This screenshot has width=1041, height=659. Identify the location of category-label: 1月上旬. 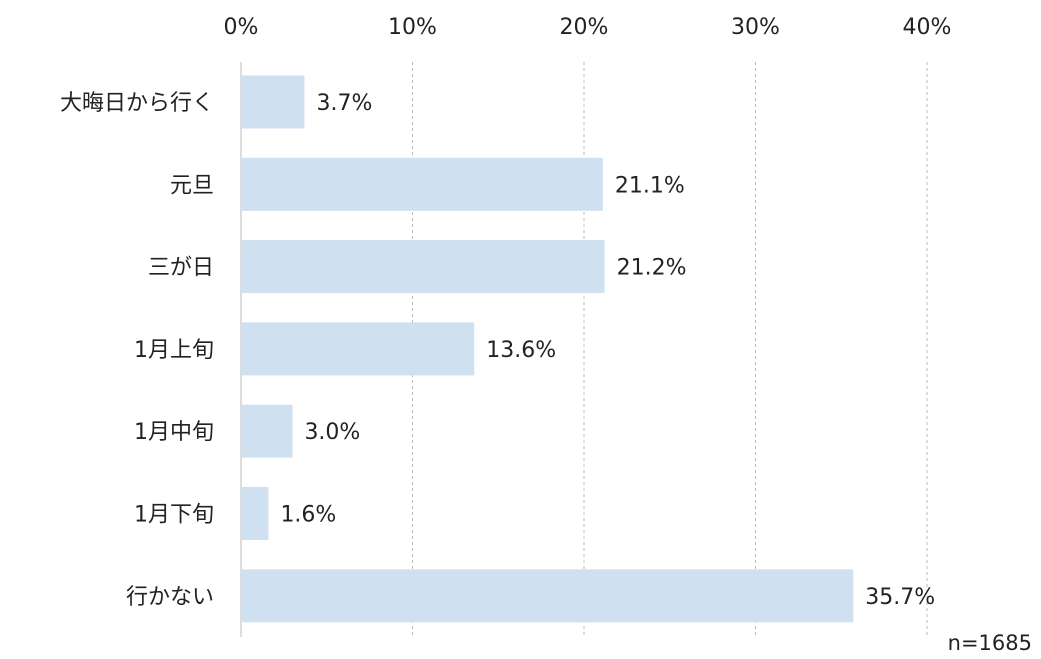
(174, 350).